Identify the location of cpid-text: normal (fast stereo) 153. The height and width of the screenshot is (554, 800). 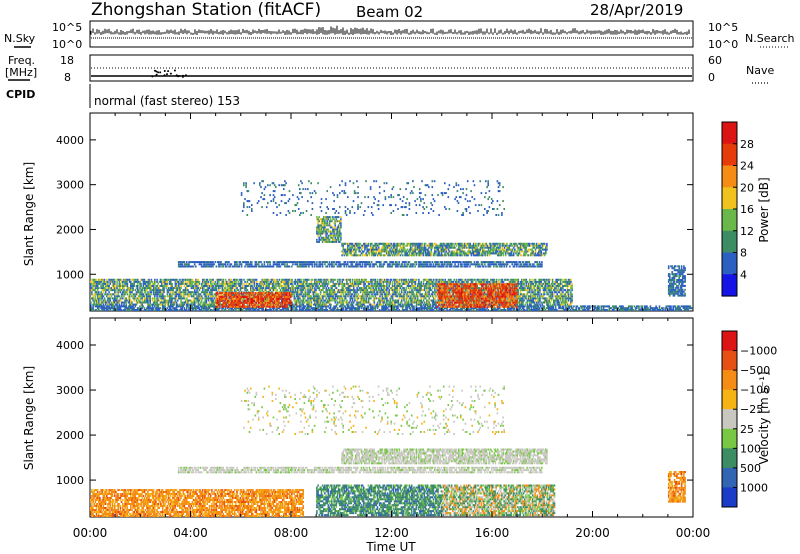
(167, 101).